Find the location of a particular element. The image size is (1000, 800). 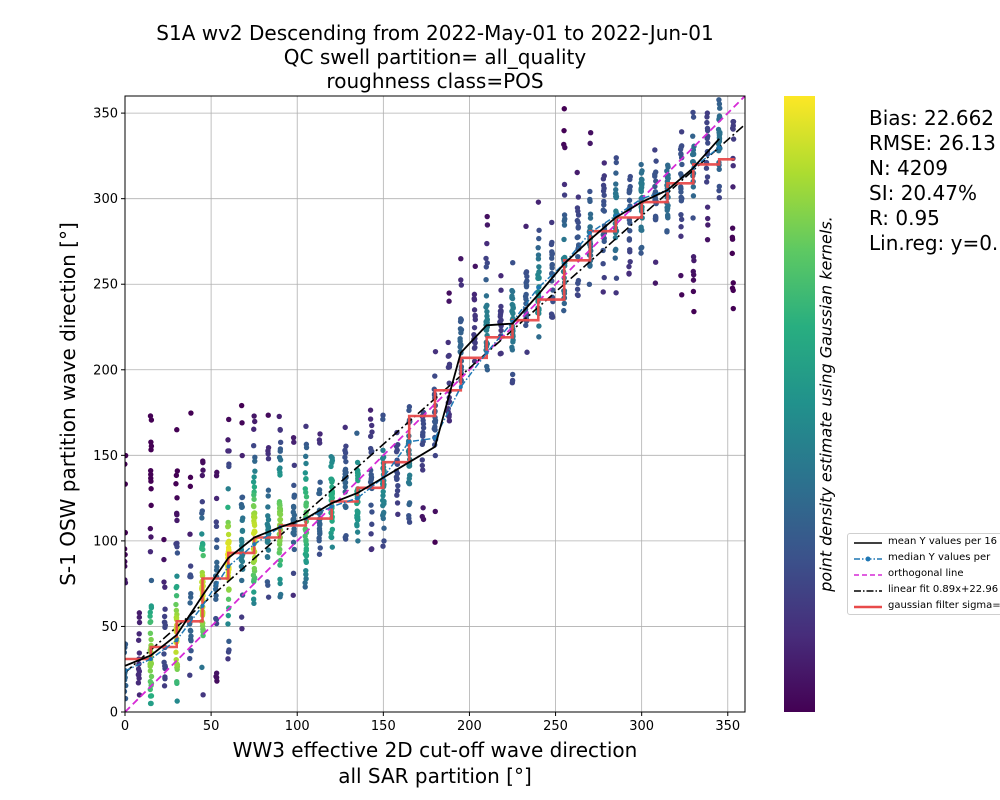

y-tick-label: 0 is located at coordinates (114, 713).